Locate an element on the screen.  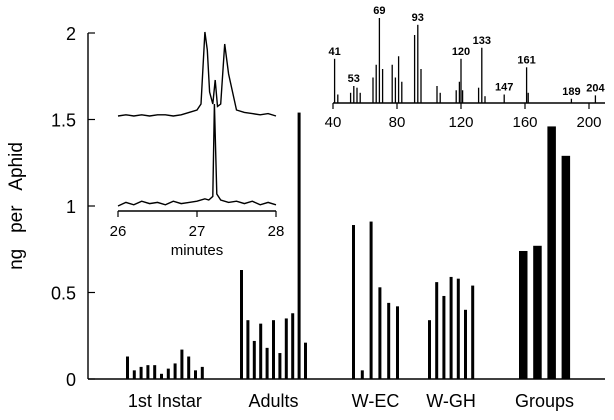
y-tick-label: 1 is located at coordinates (71, 207).